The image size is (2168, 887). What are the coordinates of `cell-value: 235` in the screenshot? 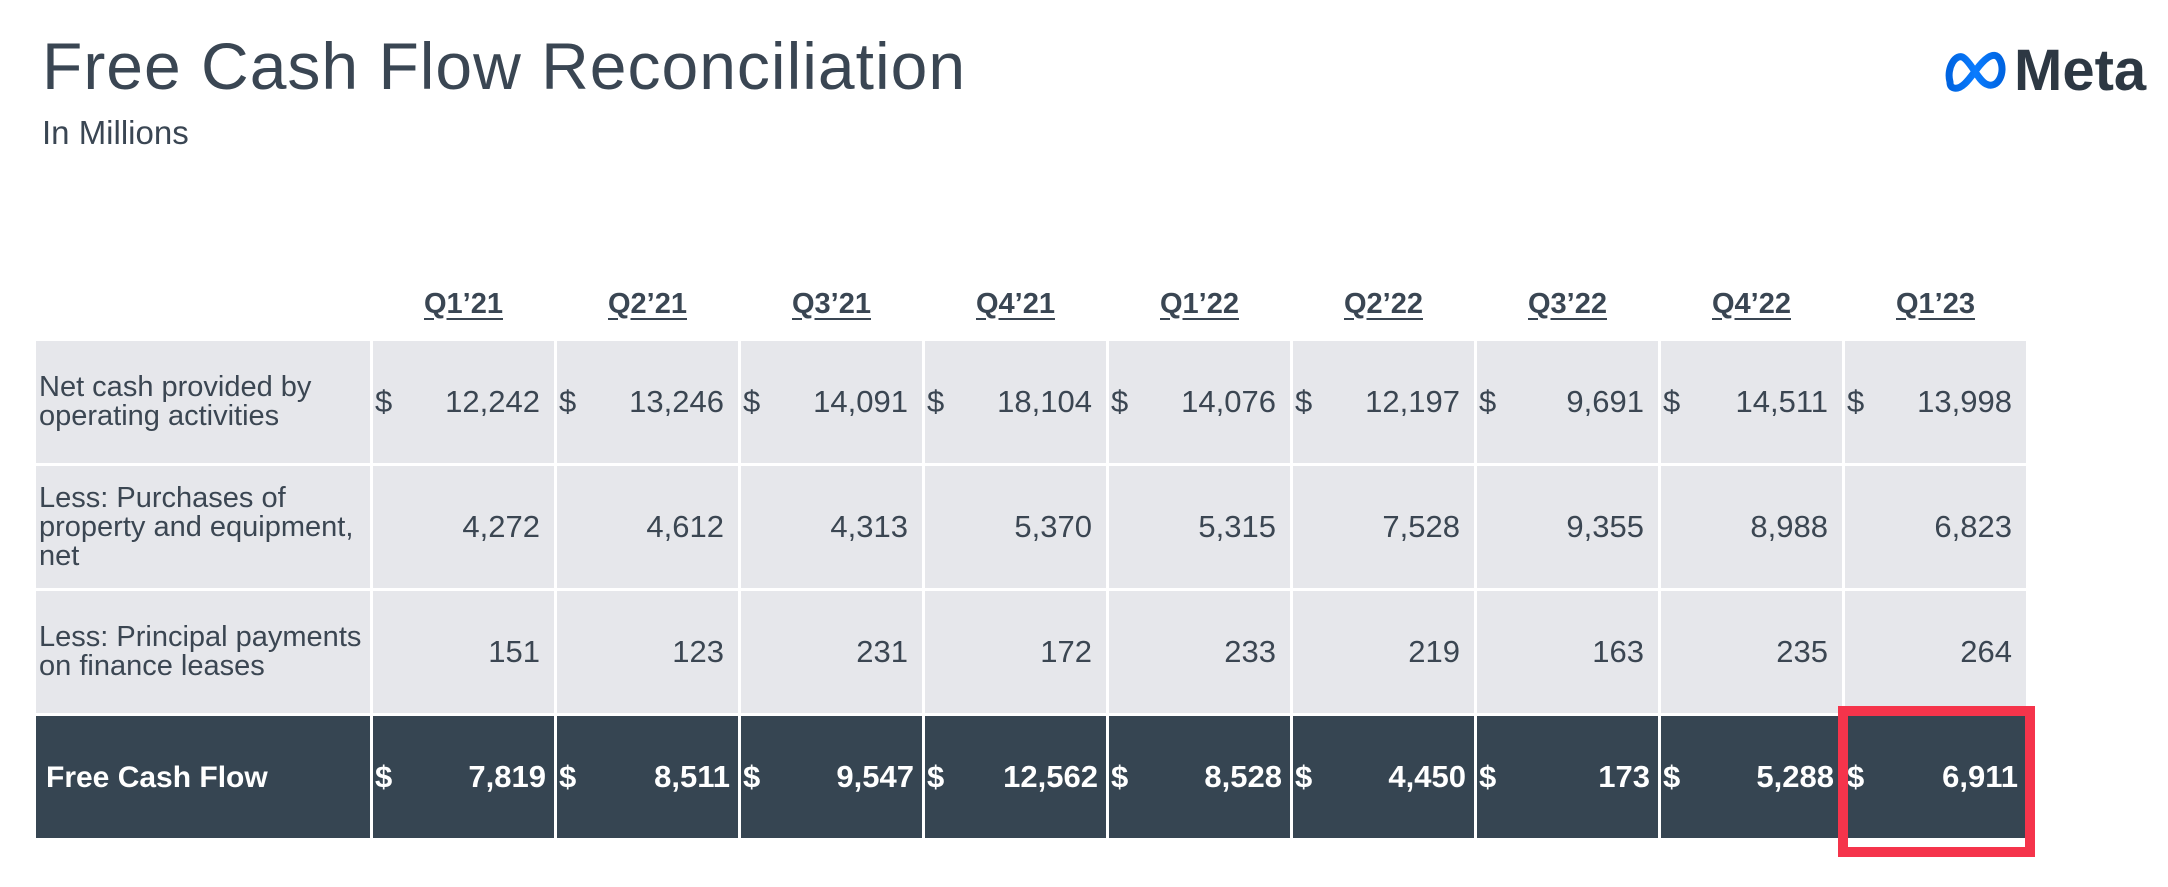 It's located at (1802, 651).